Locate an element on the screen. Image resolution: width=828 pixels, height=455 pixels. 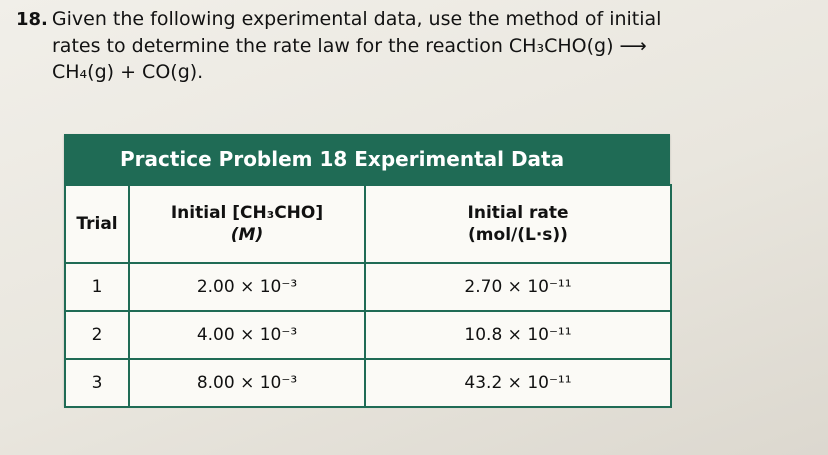
problem-number: 18. is located at coordinates (32, 19).